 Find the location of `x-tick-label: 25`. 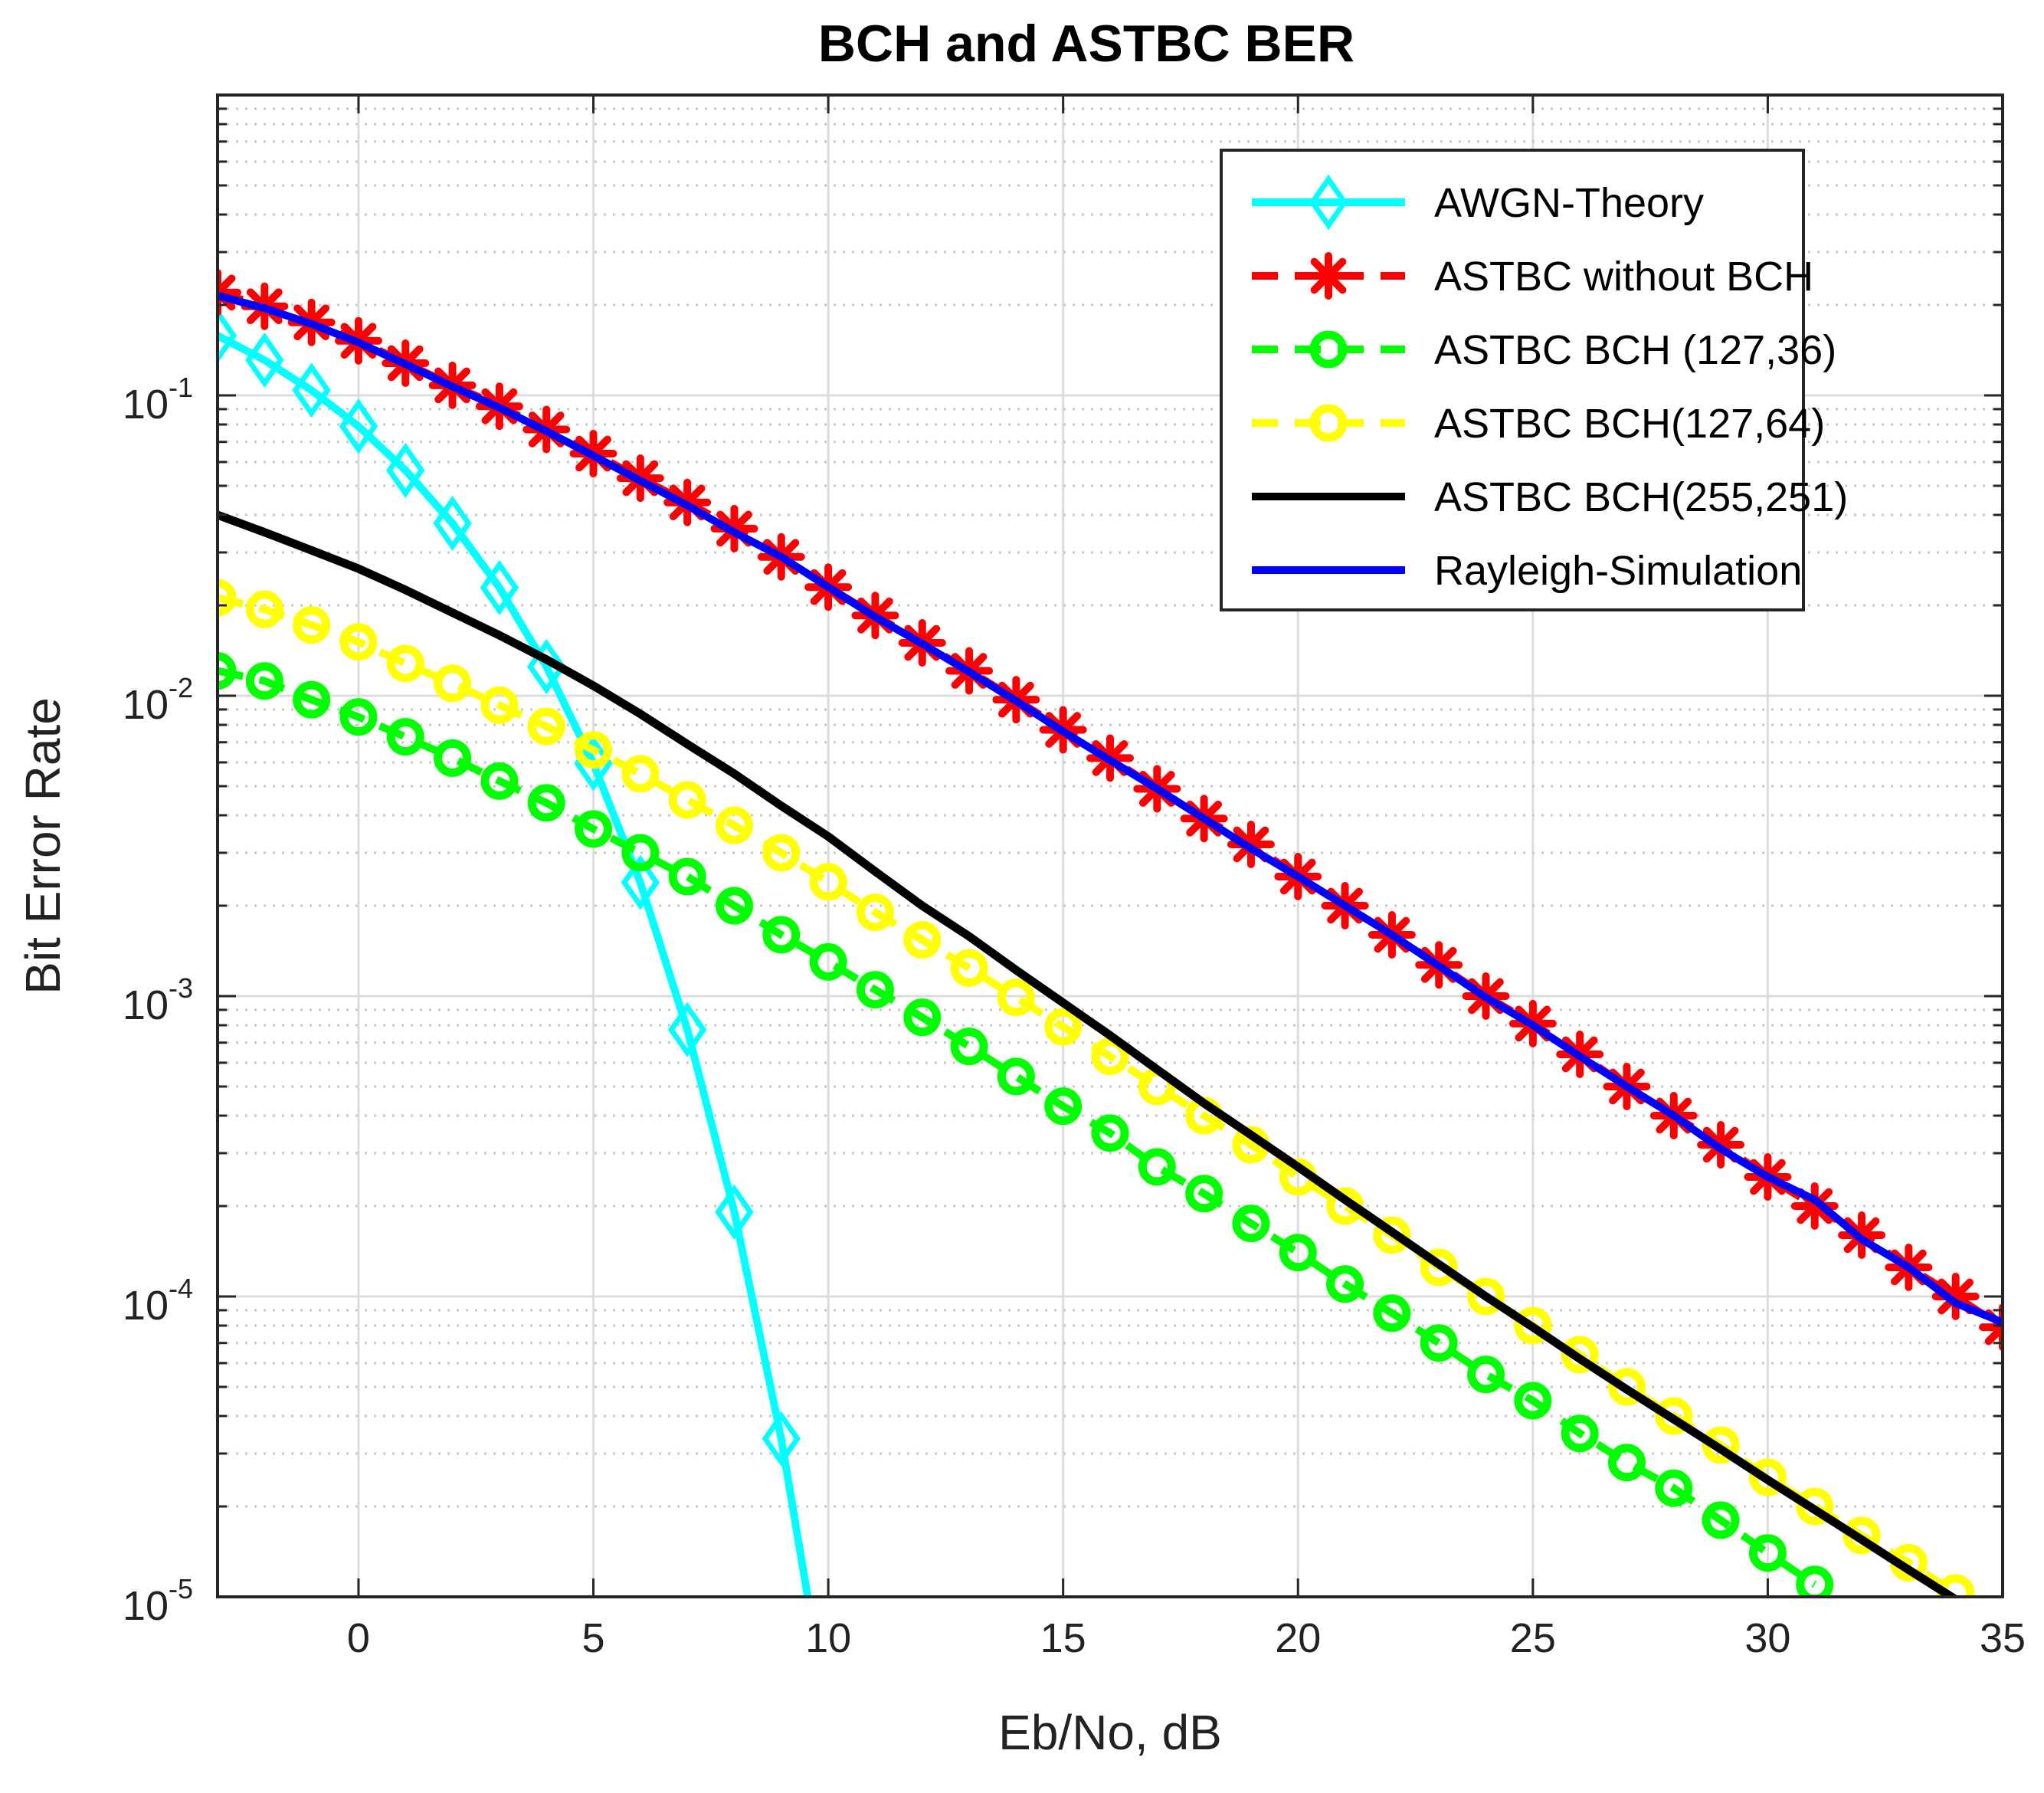

x-tick-label: 25 is located at coordinates (1533, 1638).